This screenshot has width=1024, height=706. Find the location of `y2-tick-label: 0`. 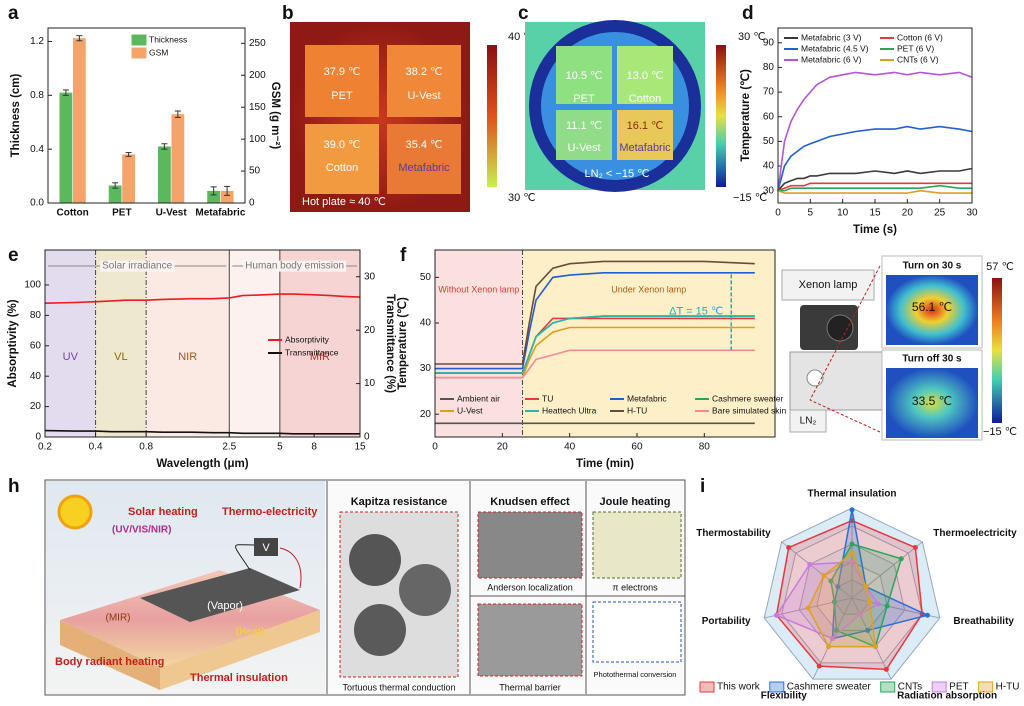

y2-tick-label: 0 is located at coordinates (252, 203).